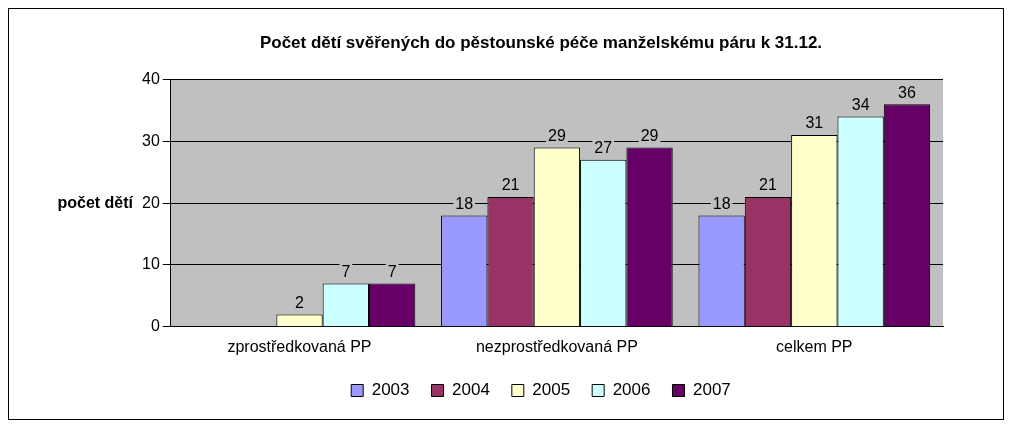  I want to click on legend-label: 2004, so click(471, 390).